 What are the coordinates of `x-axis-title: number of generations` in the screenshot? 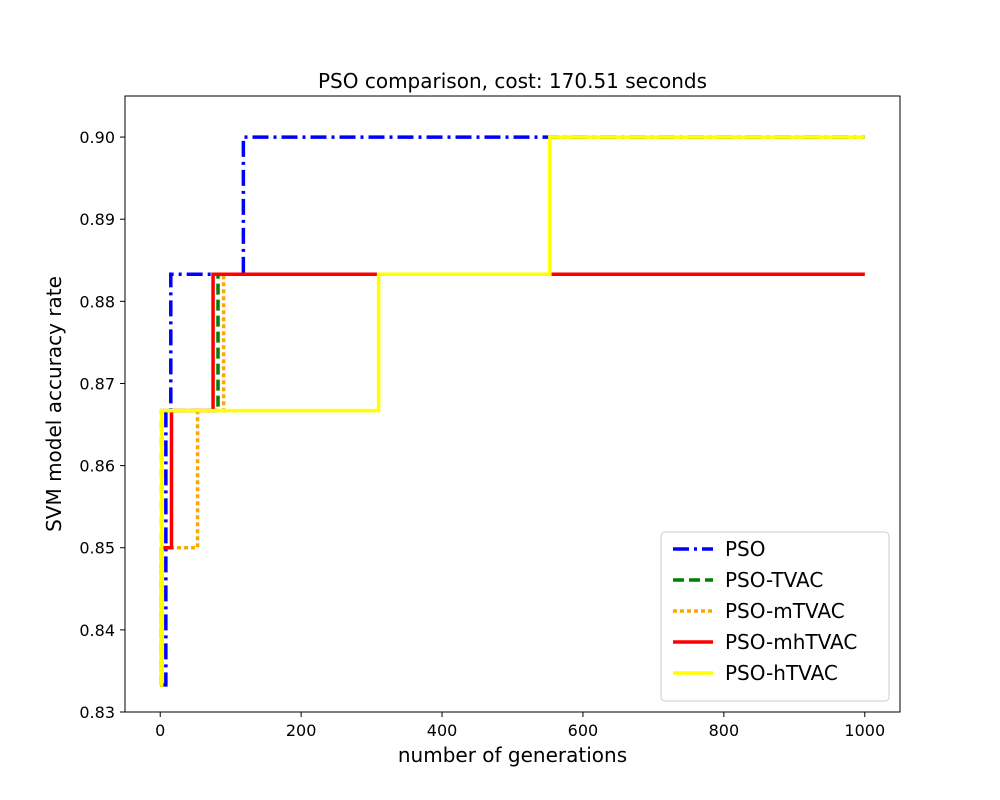 It's located at (512, 755).